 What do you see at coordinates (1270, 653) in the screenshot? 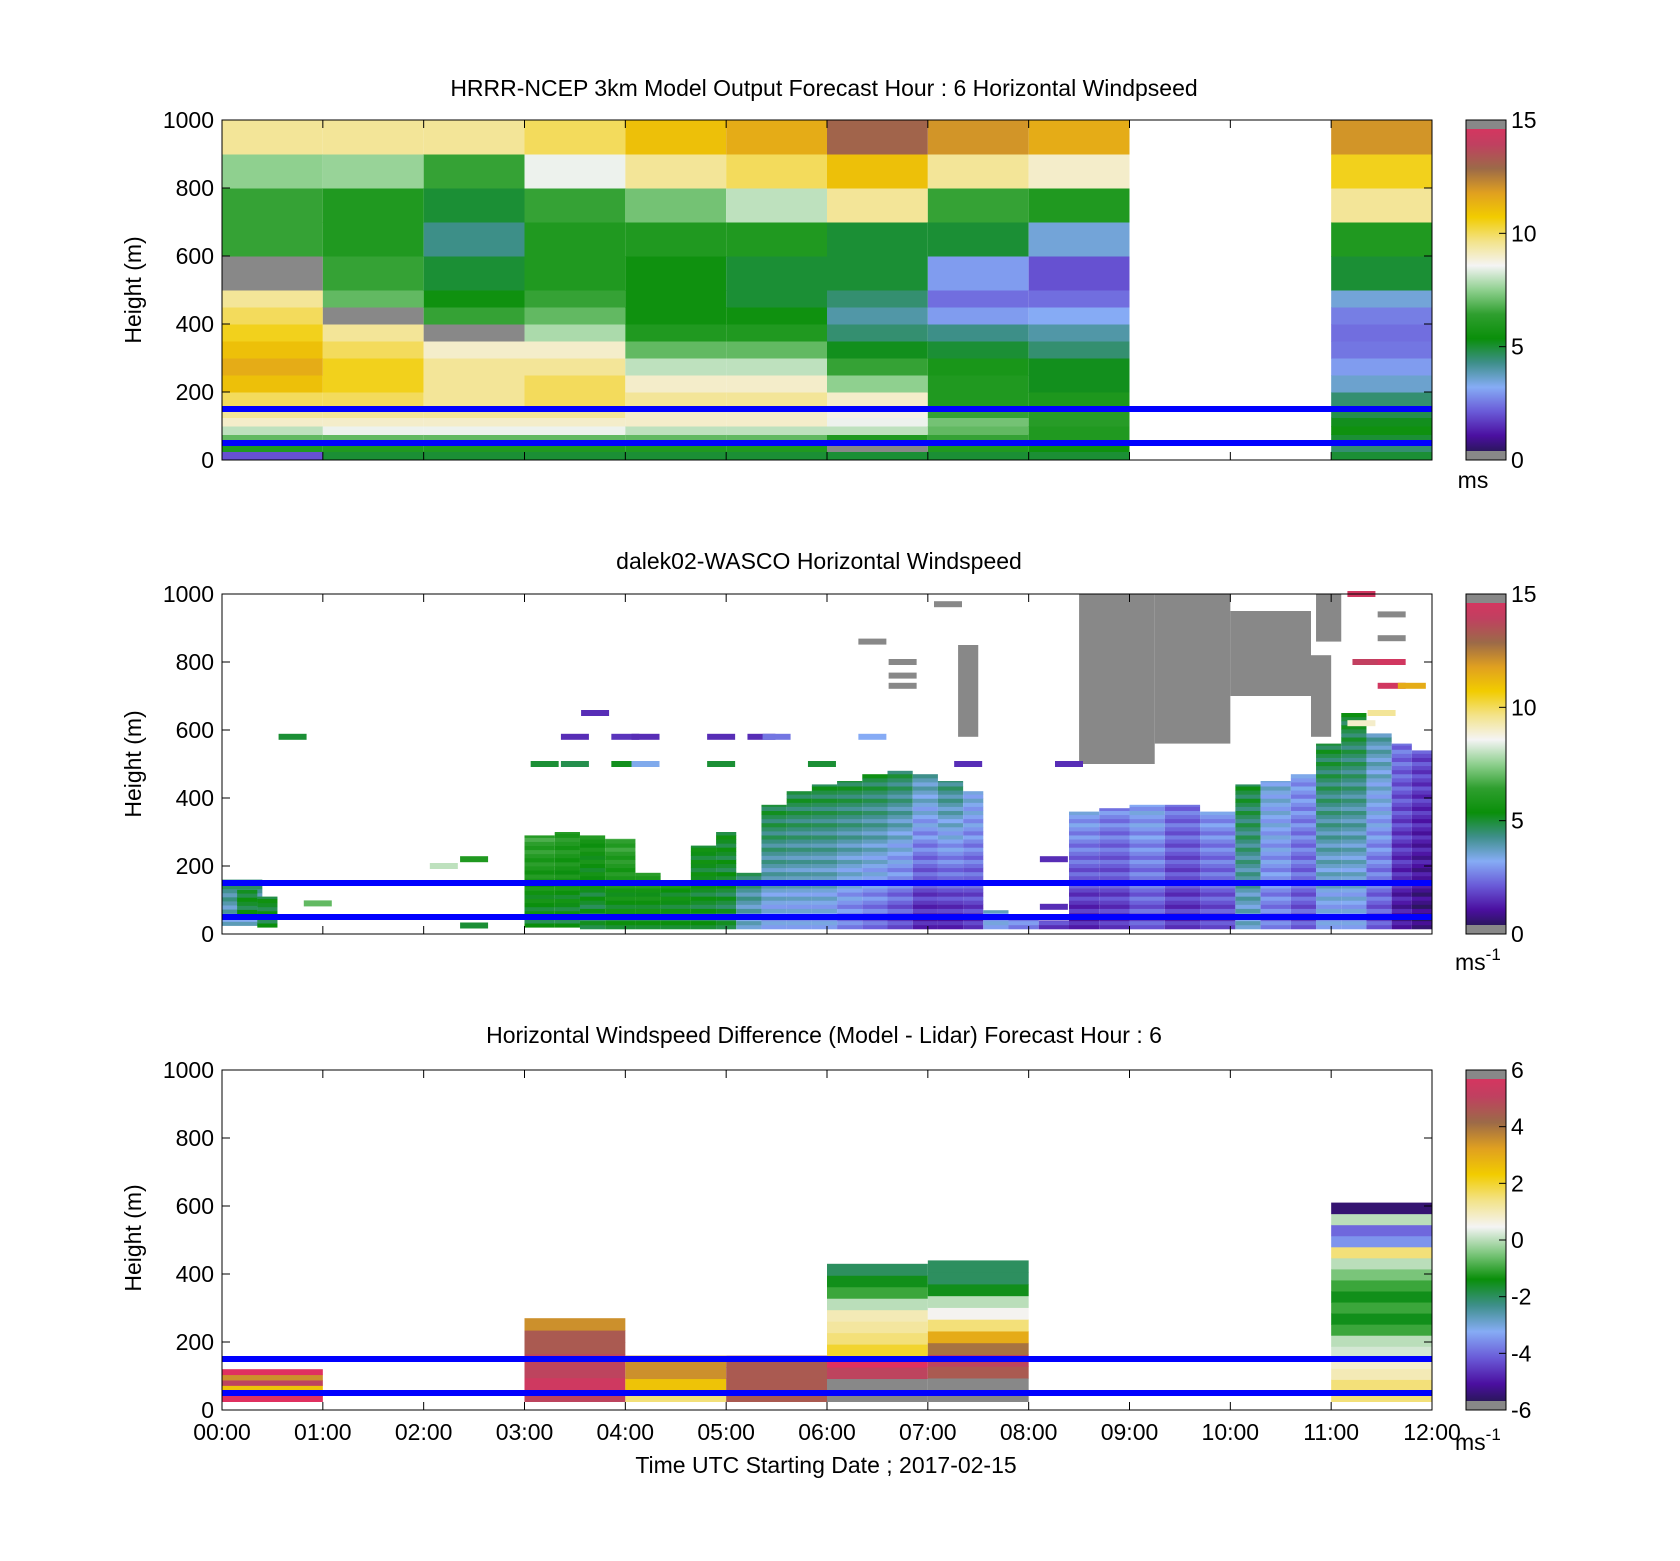
I see `no-data-region` at bounding box center [1270, 653].